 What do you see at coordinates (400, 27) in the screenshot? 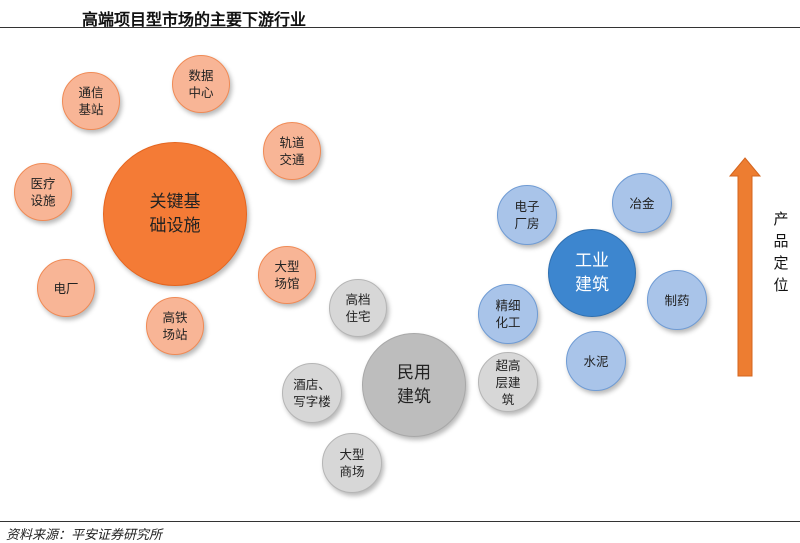
I see `top-rule` at bounding box center [400, 27].